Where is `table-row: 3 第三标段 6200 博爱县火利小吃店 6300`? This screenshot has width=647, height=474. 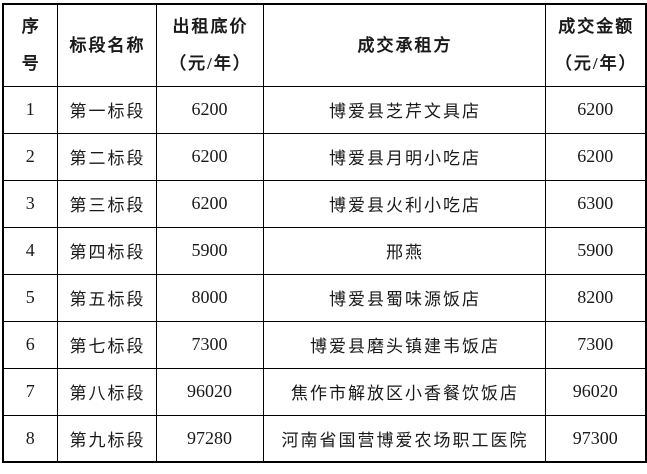
table-row: 3 第三标段 6200 博爱县火利小吃店 6300 is located at coordinates (324, 203).